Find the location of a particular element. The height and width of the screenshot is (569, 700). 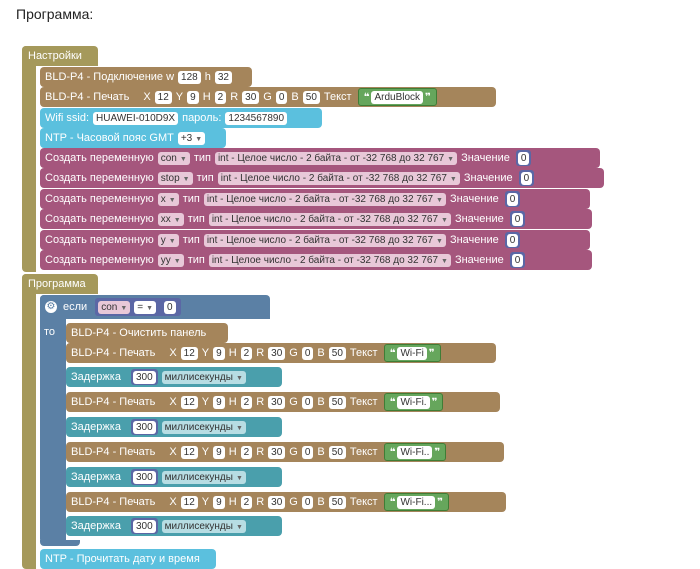

gear-icon: ⚙ is located at coordinates (51, 307).